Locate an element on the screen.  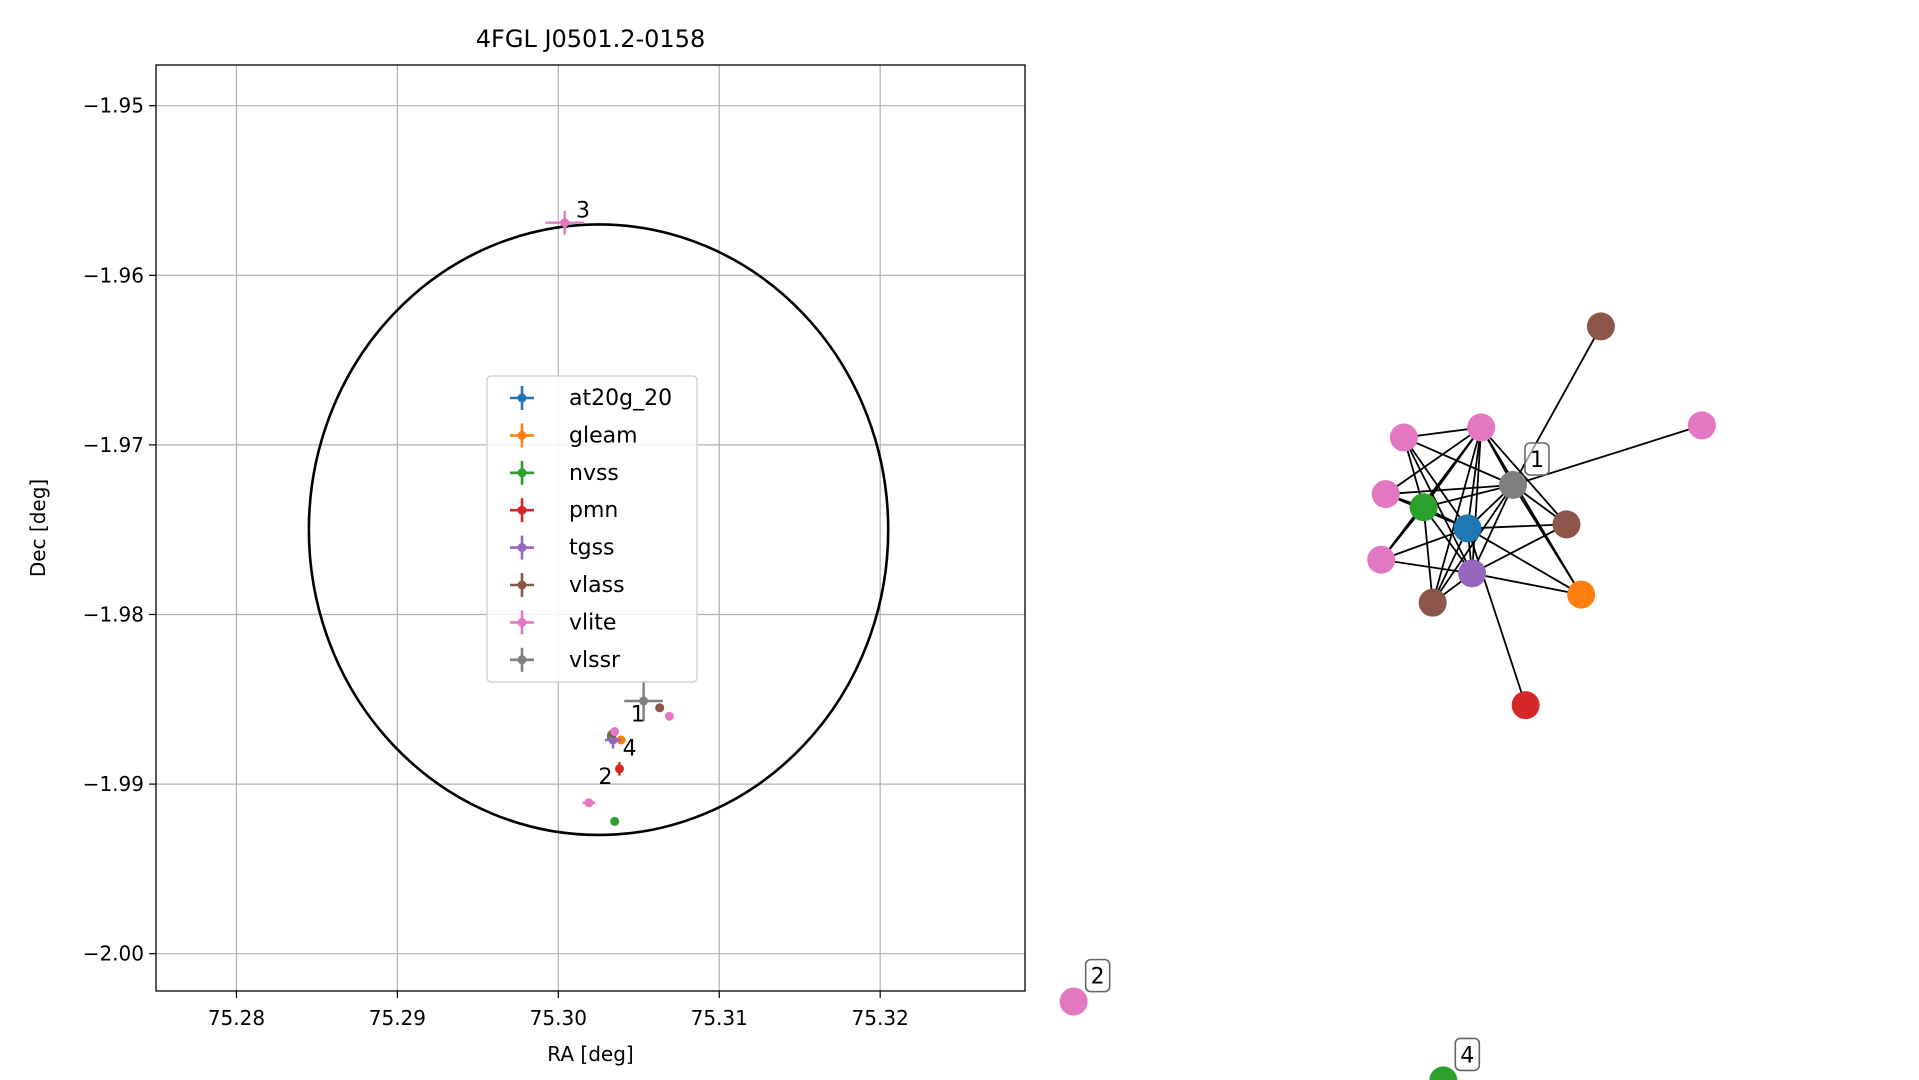
network-node-c-brown-bottom is located at coordinates (1432, 602).